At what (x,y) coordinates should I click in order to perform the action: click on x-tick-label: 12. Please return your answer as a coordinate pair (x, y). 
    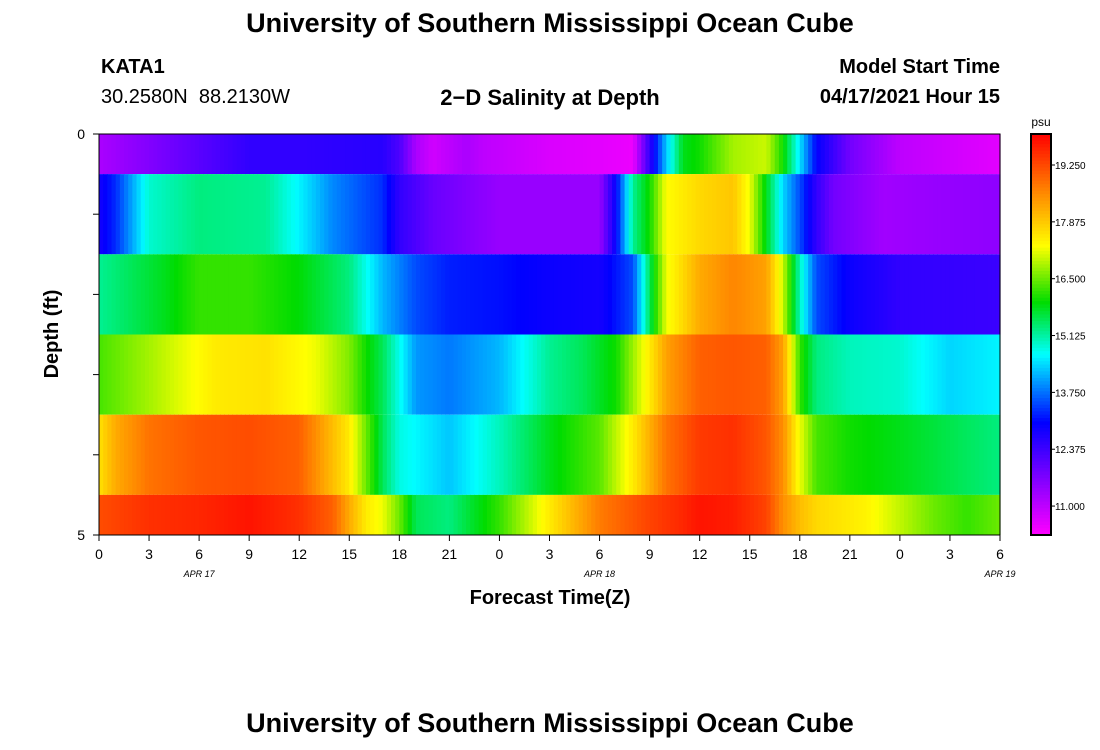
    Looking at the image, I should click on (700, 554).